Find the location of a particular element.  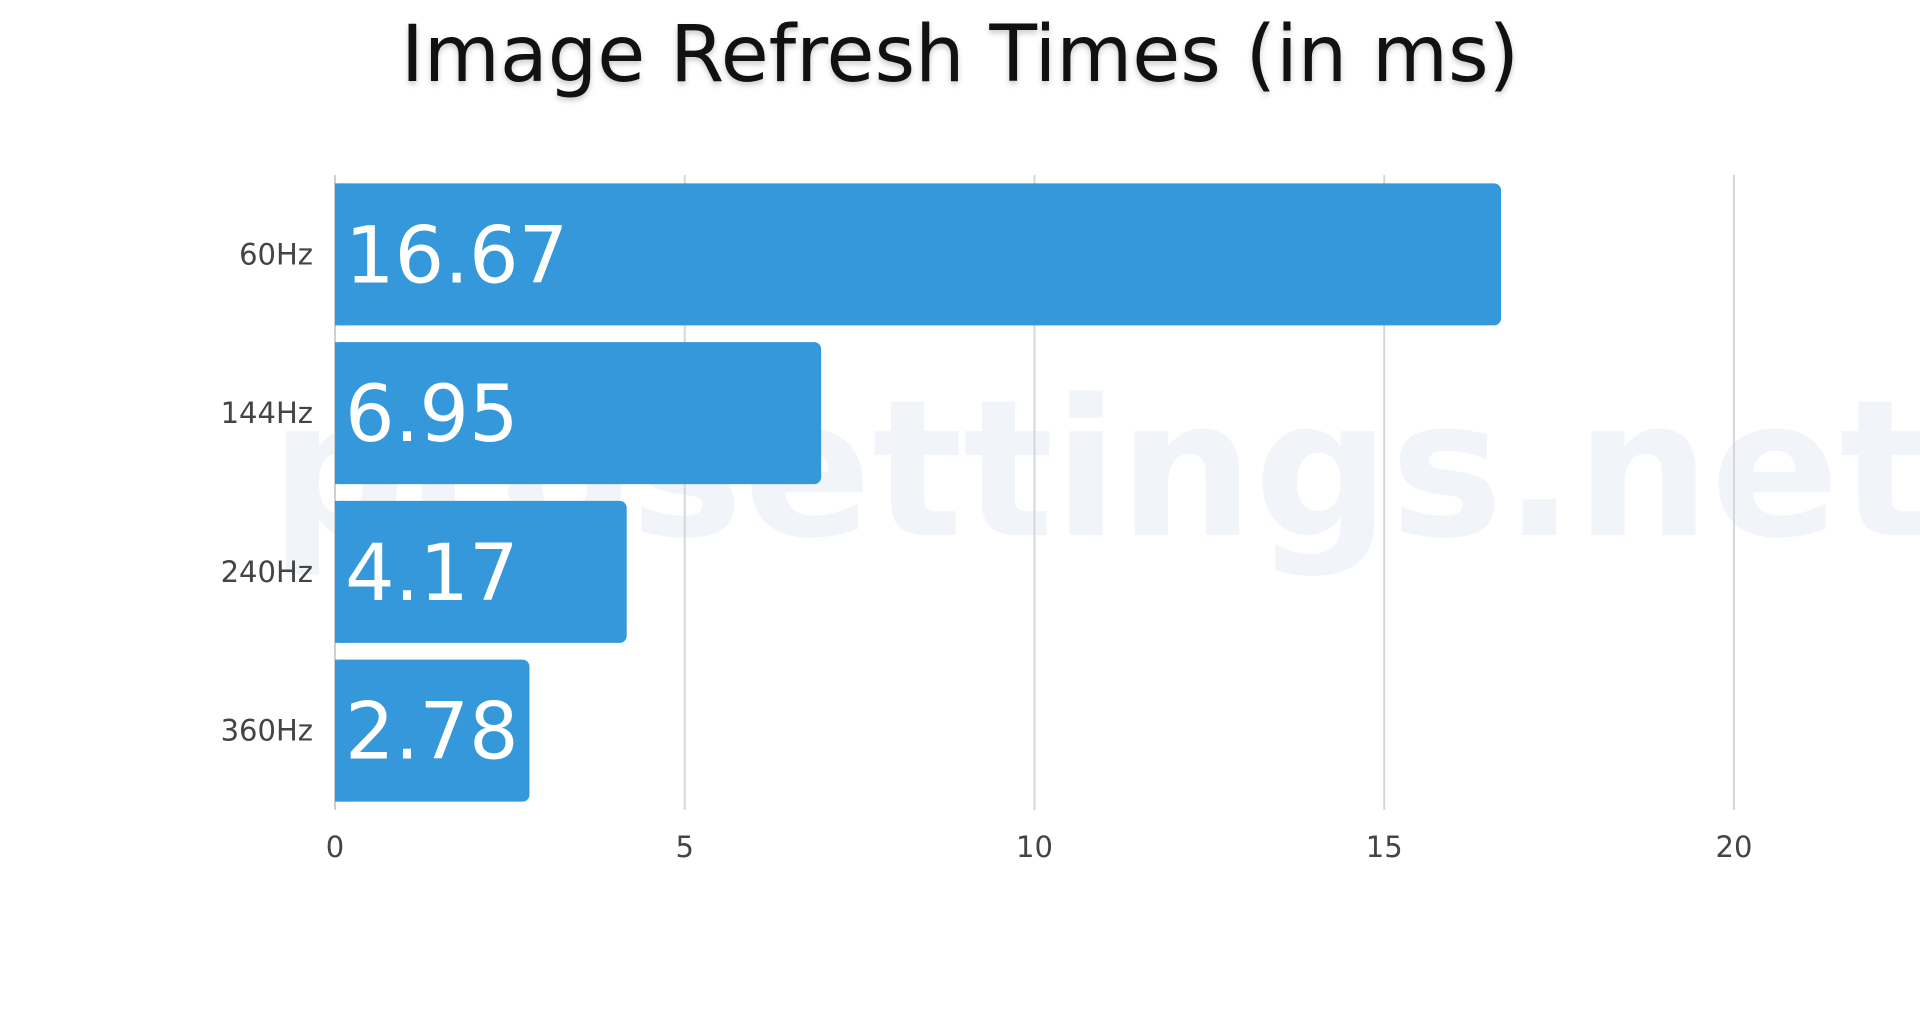

bar-60hz is located at coordinates (918, 254).